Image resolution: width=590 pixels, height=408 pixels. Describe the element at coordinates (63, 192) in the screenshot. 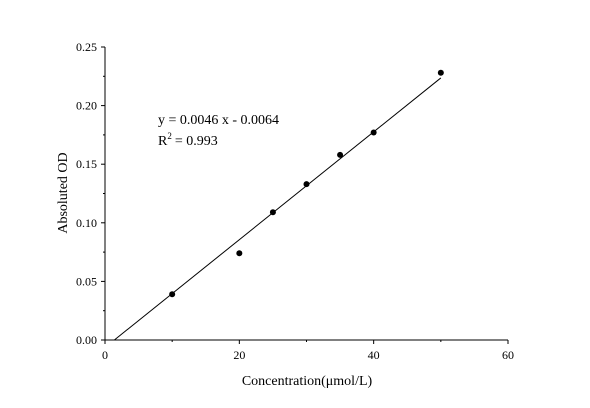

I see `y-axis-label: Absoluted OD` at that location.